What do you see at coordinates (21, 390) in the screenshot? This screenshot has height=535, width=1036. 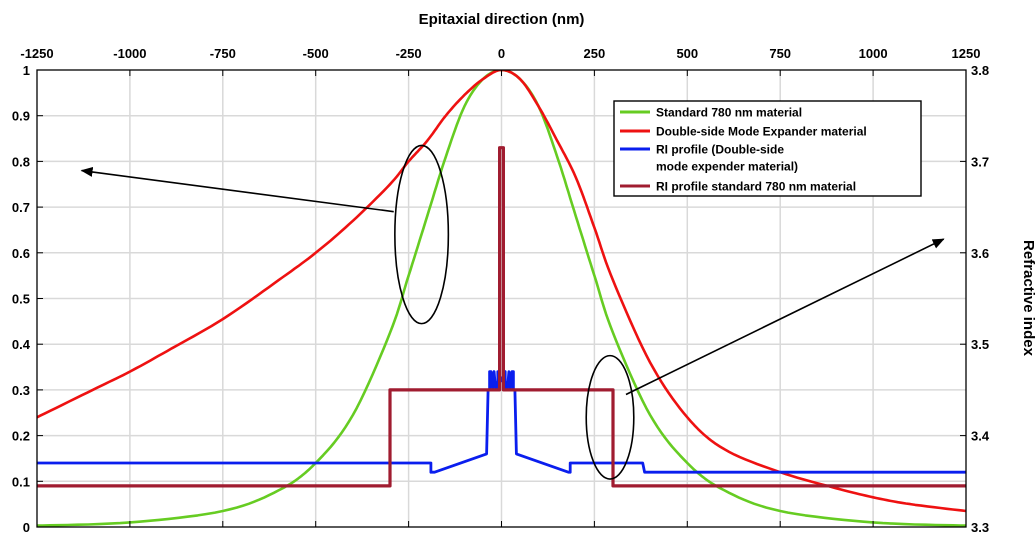 I see `y-tick-label: 0.3` at bounding box center [21, 390].